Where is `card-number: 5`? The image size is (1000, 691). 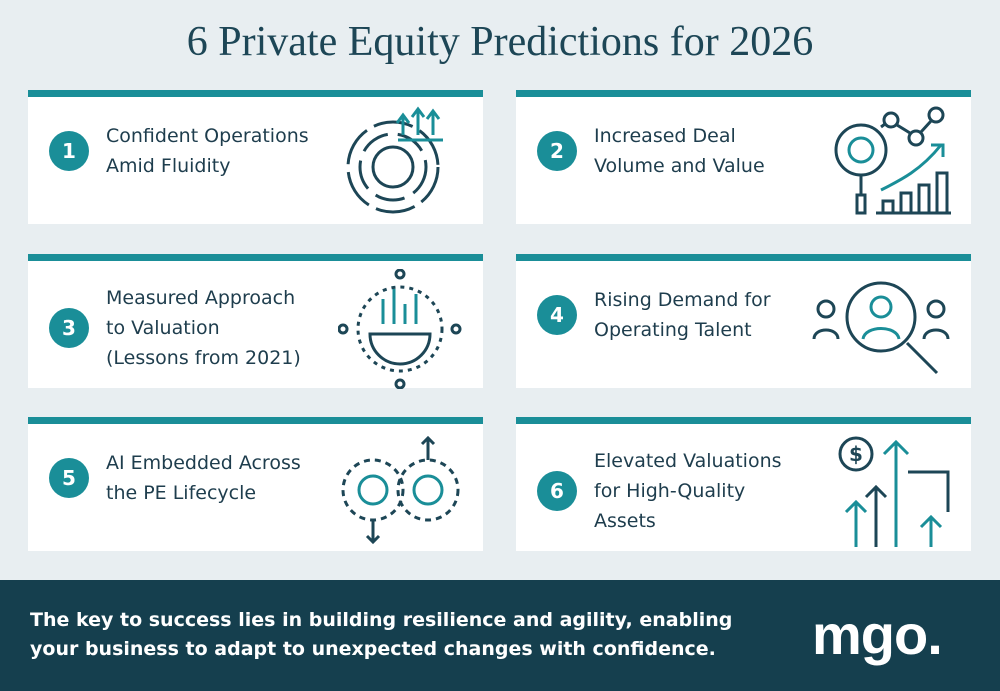 card-number: 5 is located at coordinates (69, 478).